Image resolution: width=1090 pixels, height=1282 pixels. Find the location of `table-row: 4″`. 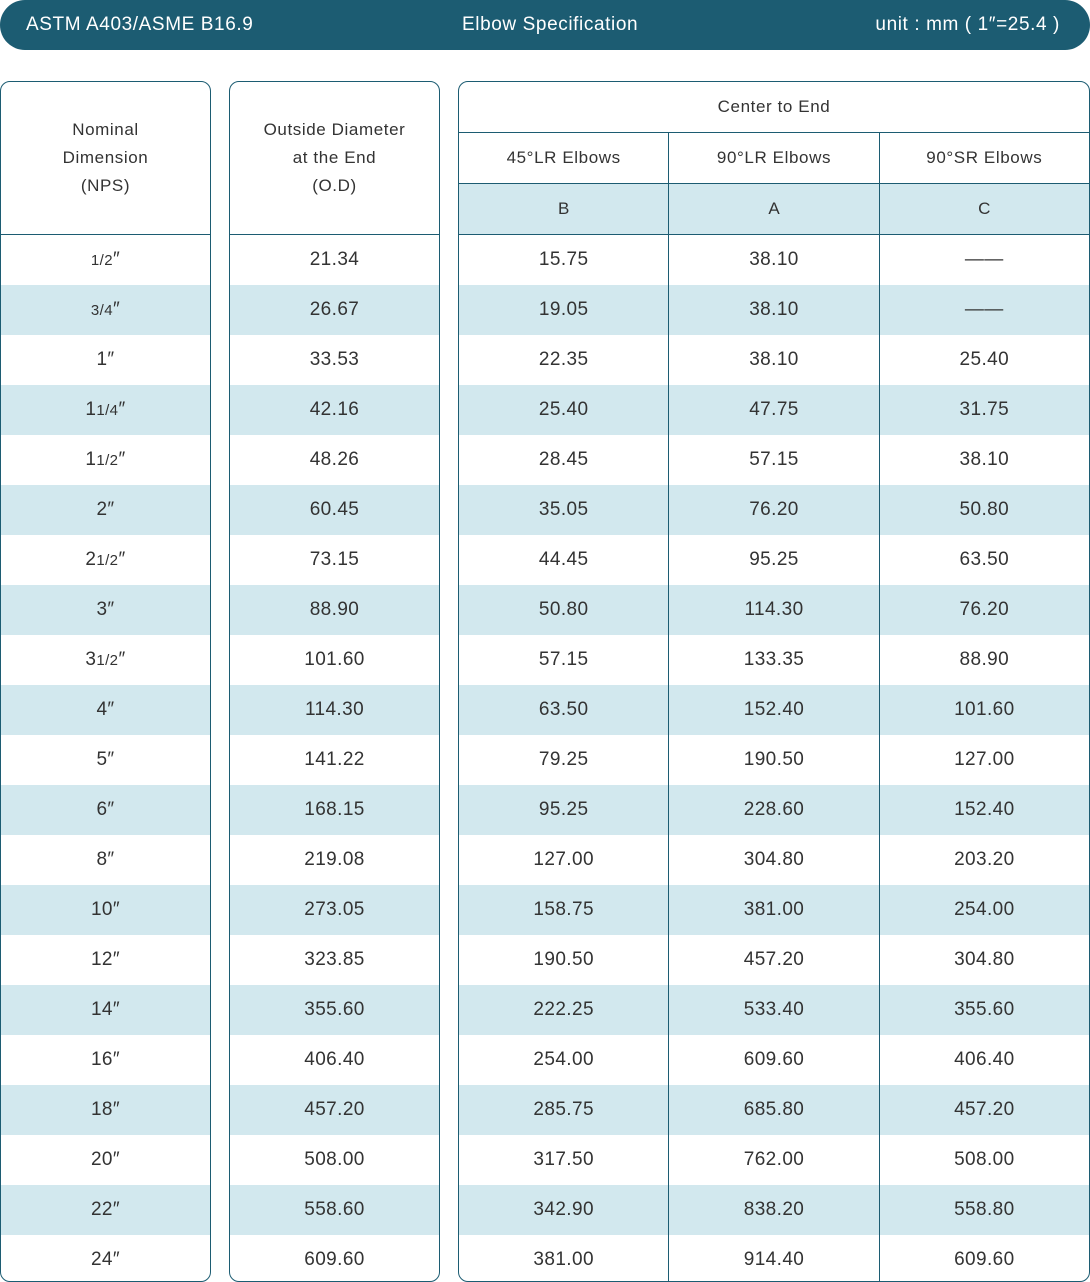

table-row: 4″ is located at coordinates (105, 710).